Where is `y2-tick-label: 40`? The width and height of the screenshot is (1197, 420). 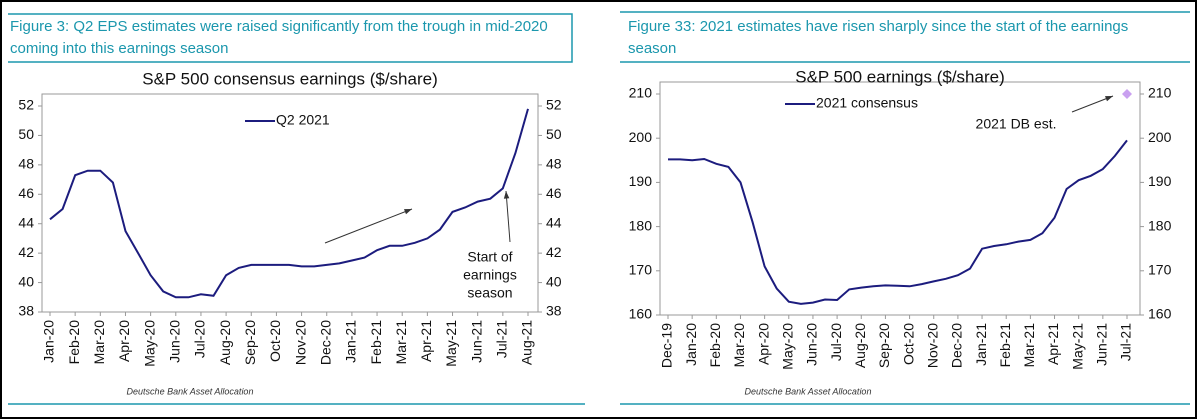 y2-tick-label: 40 is located at coordinates (554, 281).